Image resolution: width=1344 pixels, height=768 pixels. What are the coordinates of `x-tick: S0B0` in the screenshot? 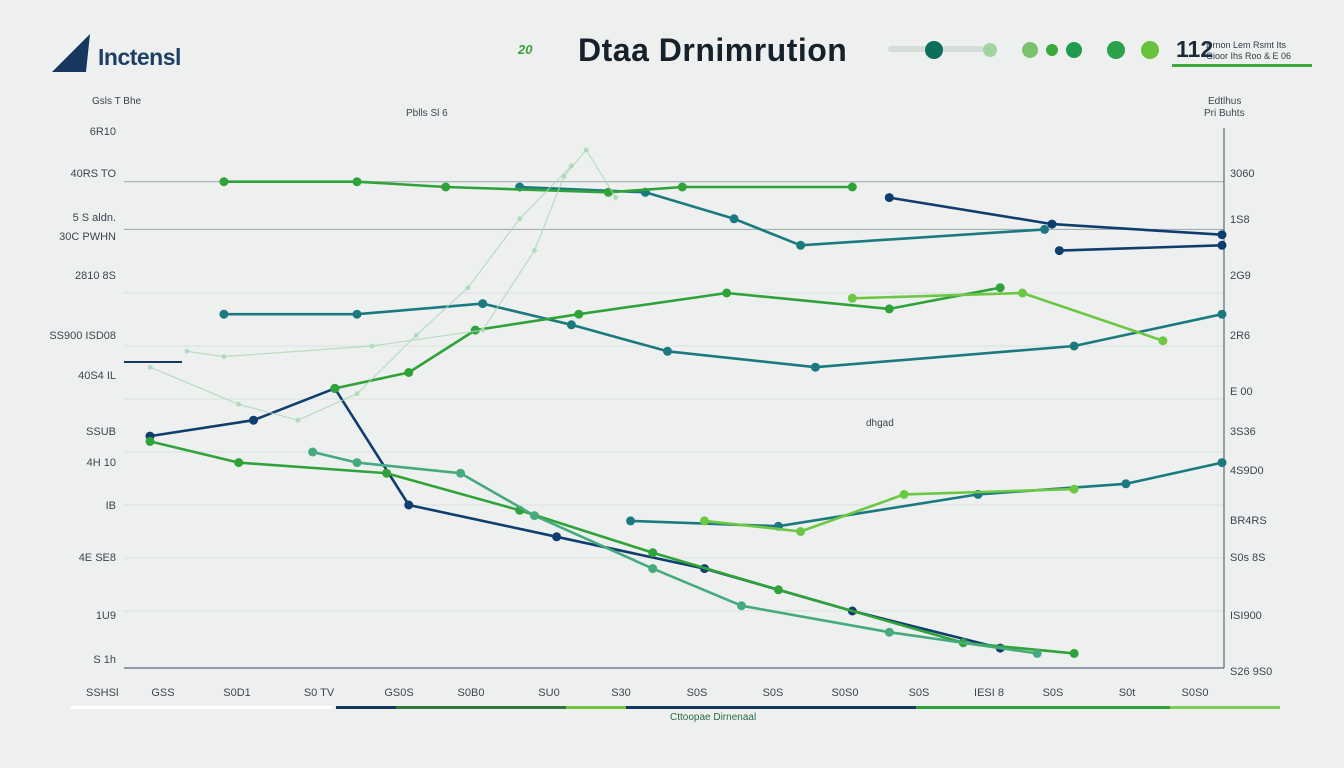 It's located at (471, 693).